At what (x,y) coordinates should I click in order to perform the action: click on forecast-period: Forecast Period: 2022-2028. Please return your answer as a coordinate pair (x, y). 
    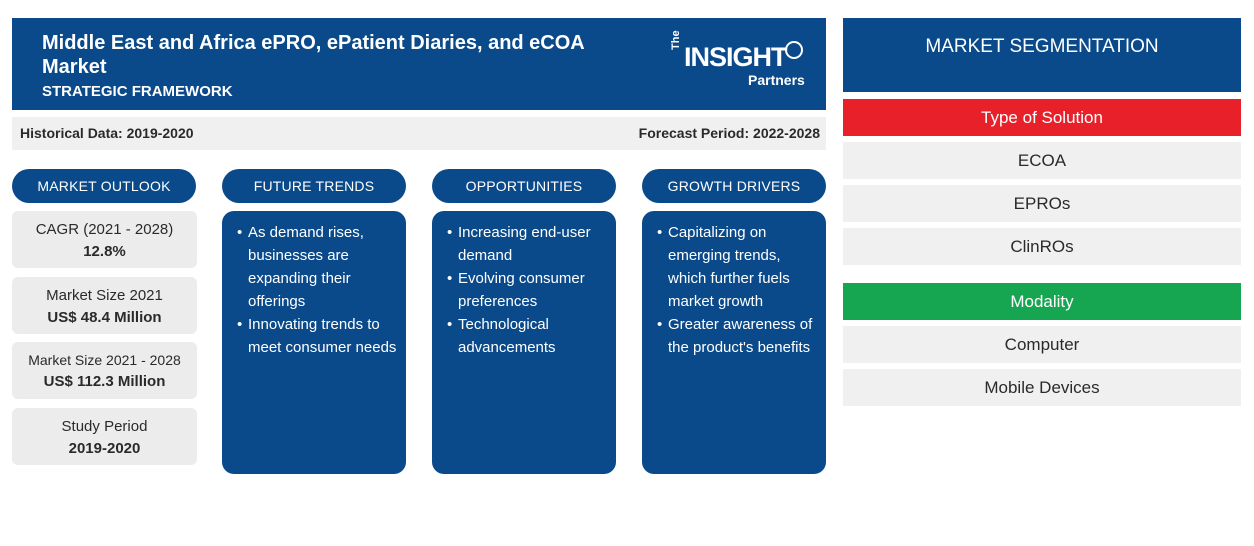
    Looking at the image, I should click on (729, 133).